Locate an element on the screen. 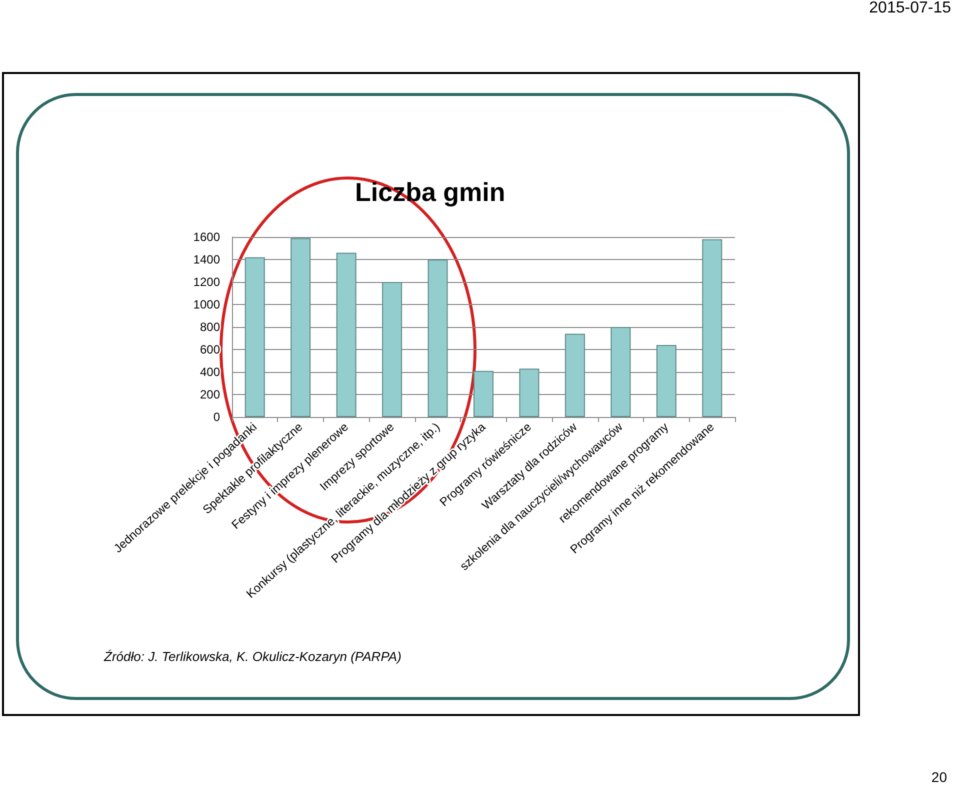 This screenshot has height=790, width=959. y-tick-label: 1000 is located at coordinates (206, 305).